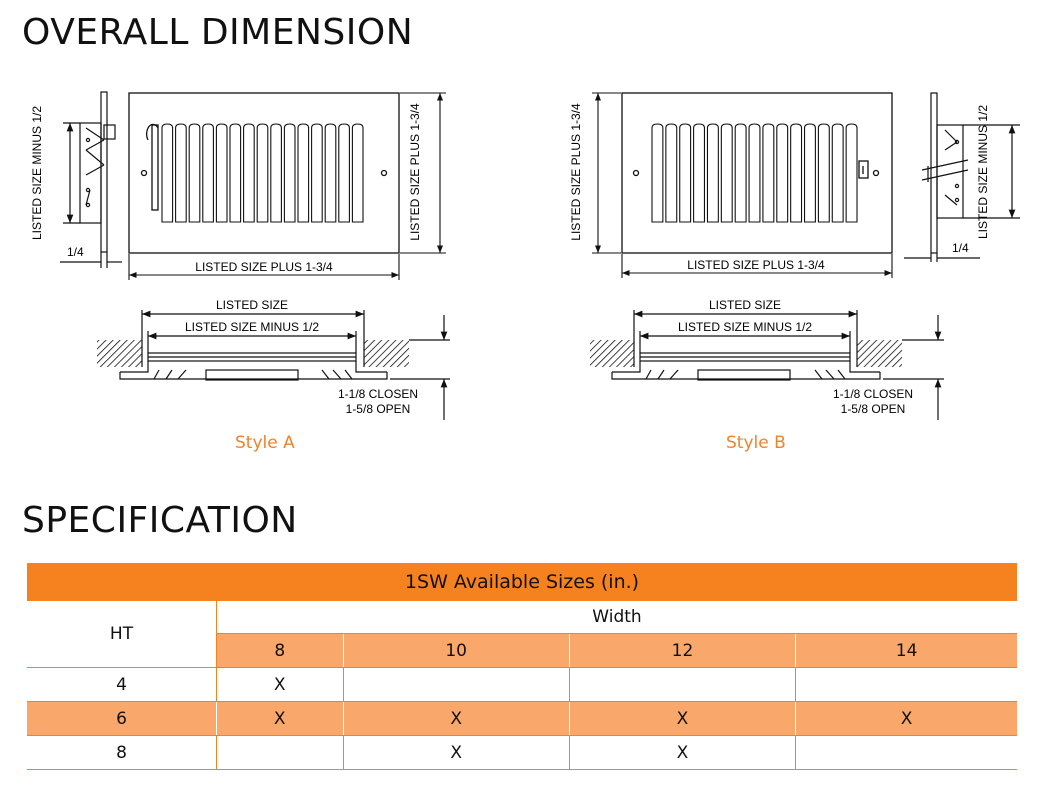 Image resolution: width=1043 pixels, height=791 pixels. Describe the element at coordinates (576, 172) in the screenshot. I see `style-b-front-height-label: LISTED SIZE PLUS 1-3/4` at that location.